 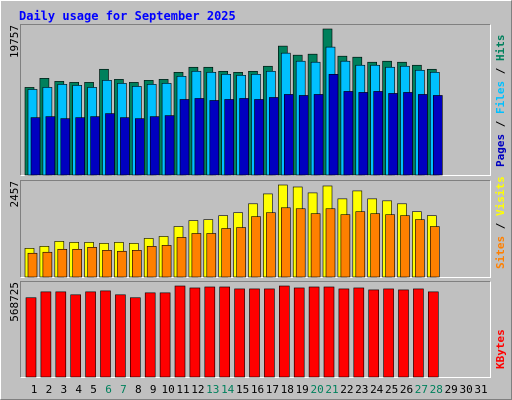 What do you see at coordinates (34, 389) in the screenshot?
I see `x-tick-label: 1` at bounding box center [34, 389].